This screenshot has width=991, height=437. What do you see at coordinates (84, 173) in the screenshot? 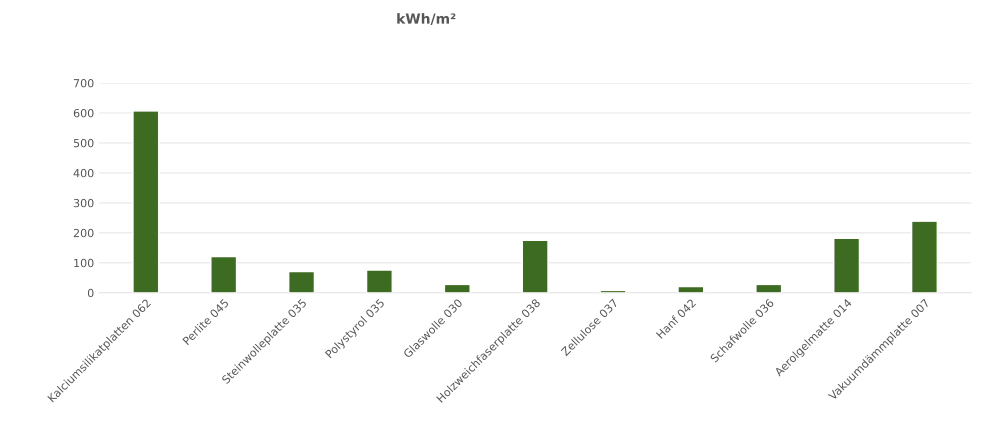
I see `y-tick-label: 400` at bounding box center [84, 173].